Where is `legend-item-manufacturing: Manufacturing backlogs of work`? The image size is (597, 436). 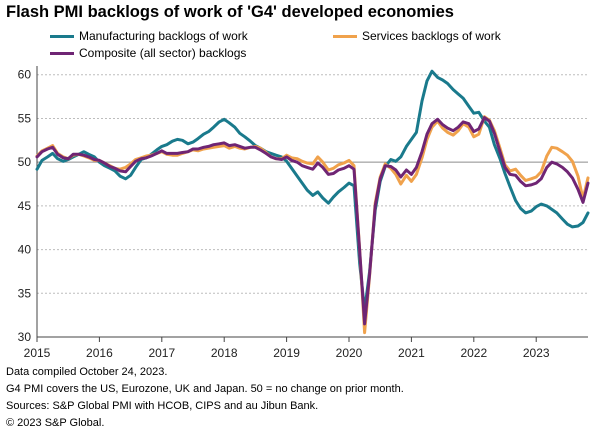 legend-item-manufacturing: Manufacturing backlogs of work is located at coordinates (149, 36).